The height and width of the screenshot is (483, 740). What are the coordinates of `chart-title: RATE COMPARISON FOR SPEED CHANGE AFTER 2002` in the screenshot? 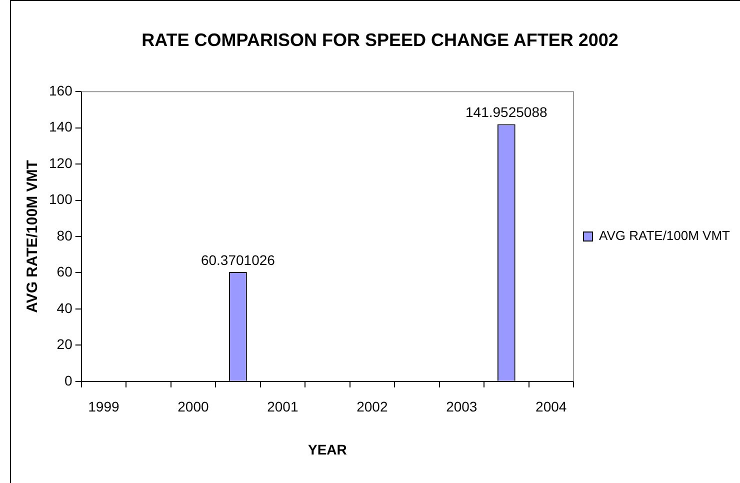 It's located at (380, 40).